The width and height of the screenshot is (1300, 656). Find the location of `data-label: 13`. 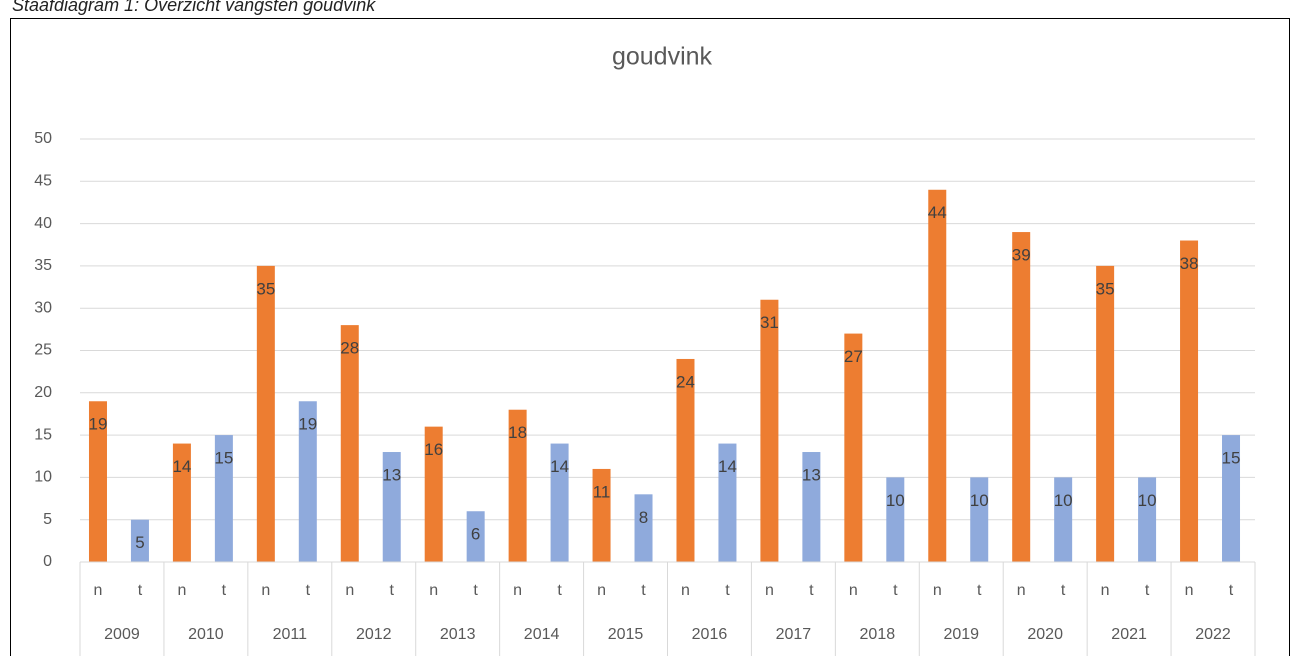

data-label: 13 is located at coordinates (811, 475).